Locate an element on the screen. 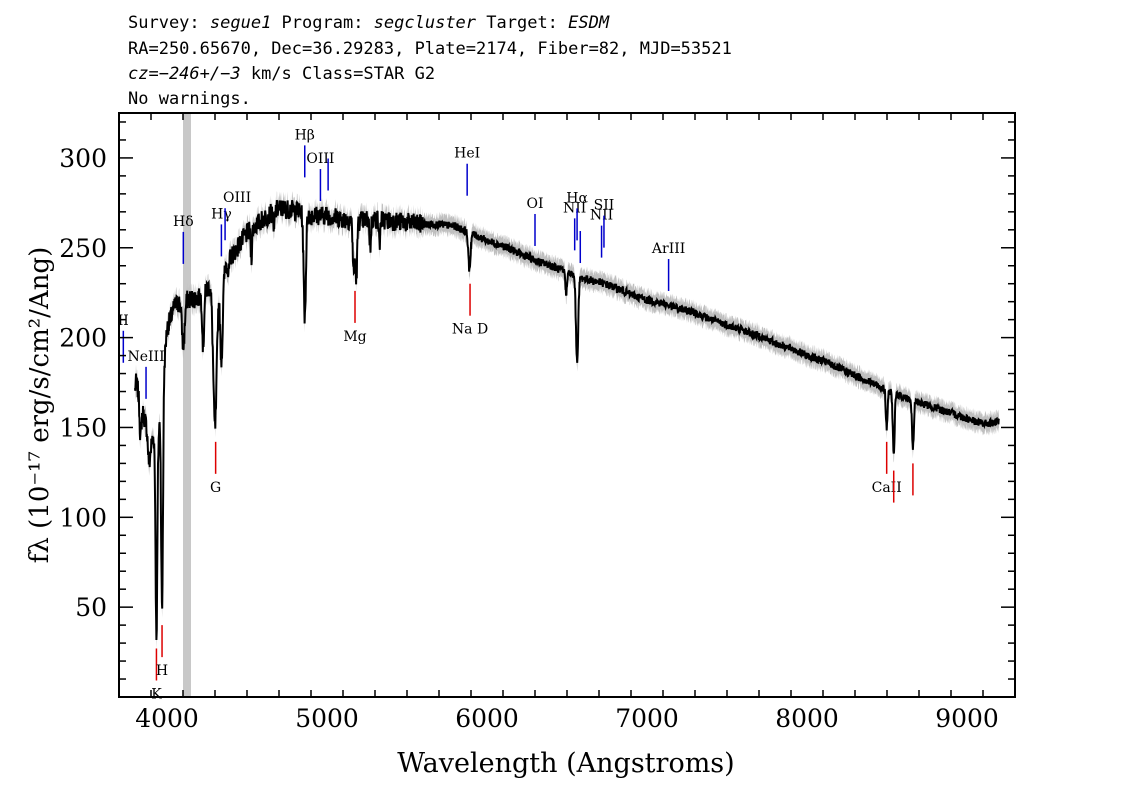 The width and height of the screenshot is (1134, 810). header-line-4: No warnings. is located at coordinates (189, 99).